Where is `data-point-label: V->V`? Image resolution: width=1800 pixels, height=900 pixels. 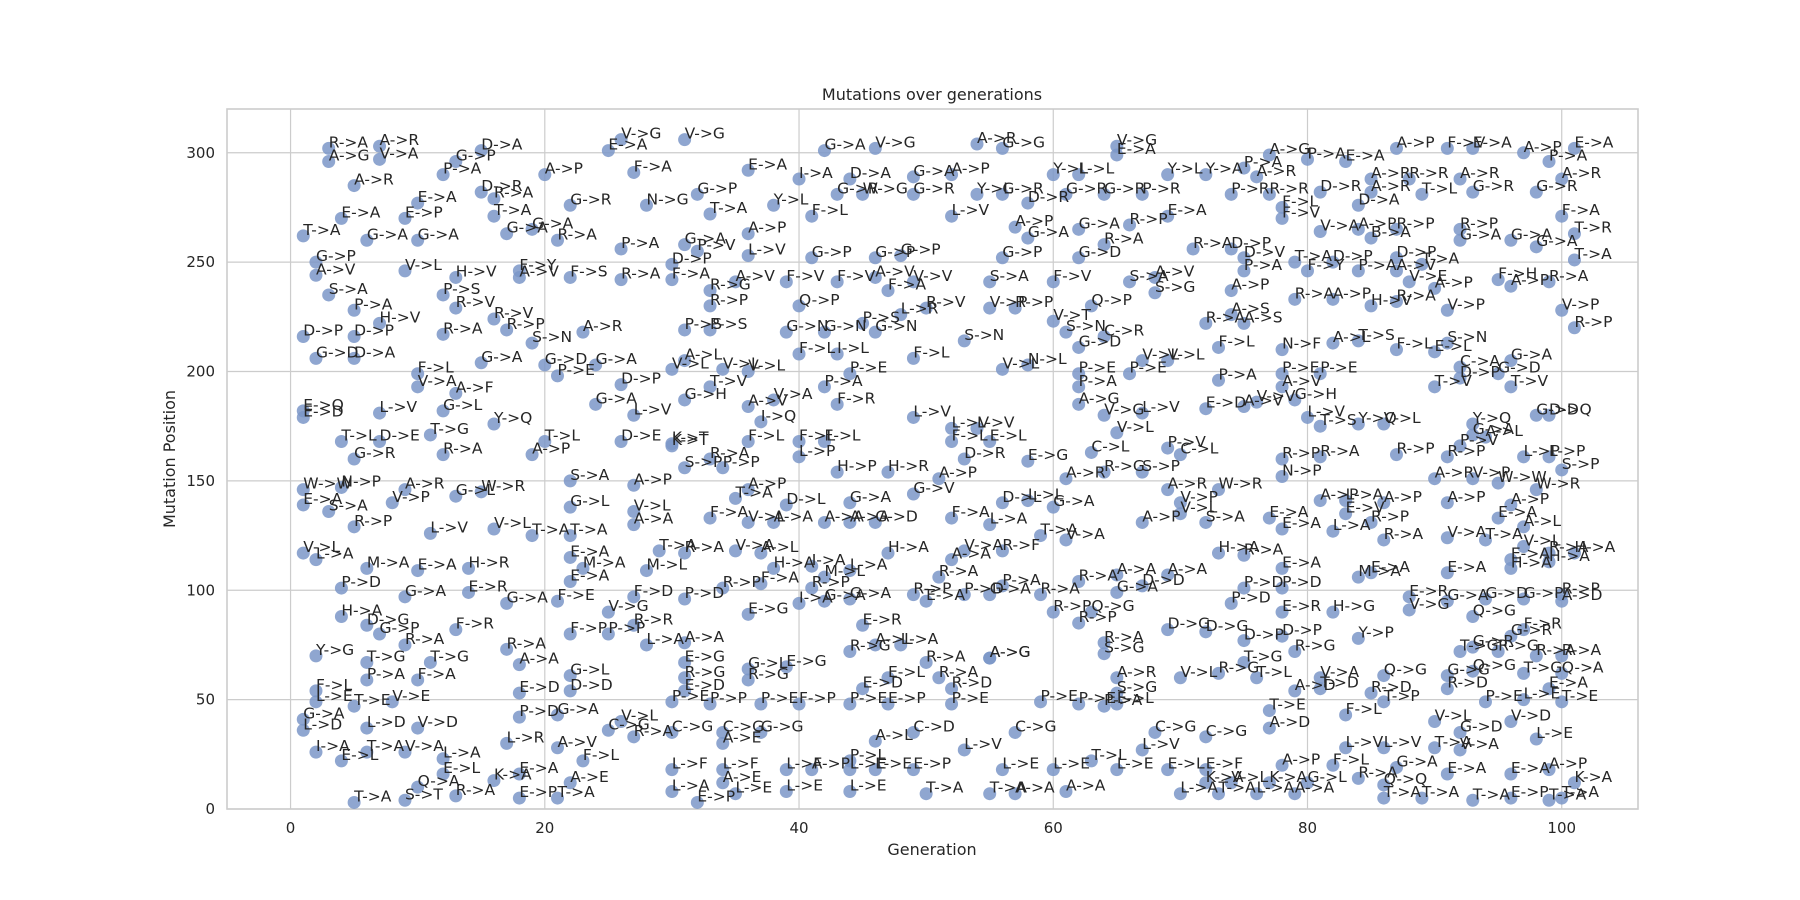 data-point-label: V->V is located at coordinates (932, 276).